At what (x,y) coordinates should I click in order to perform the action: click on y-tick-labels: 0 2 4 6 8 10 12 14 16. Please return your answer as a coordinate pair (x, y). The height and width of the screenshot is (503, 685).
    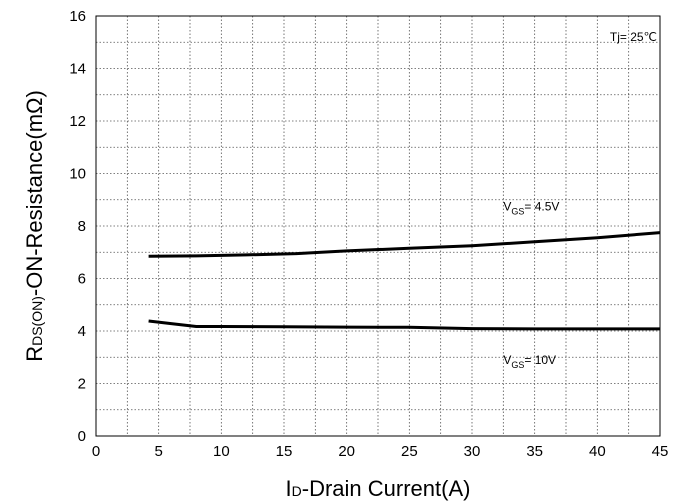
    Looking at the image, I should click on (77, 226).